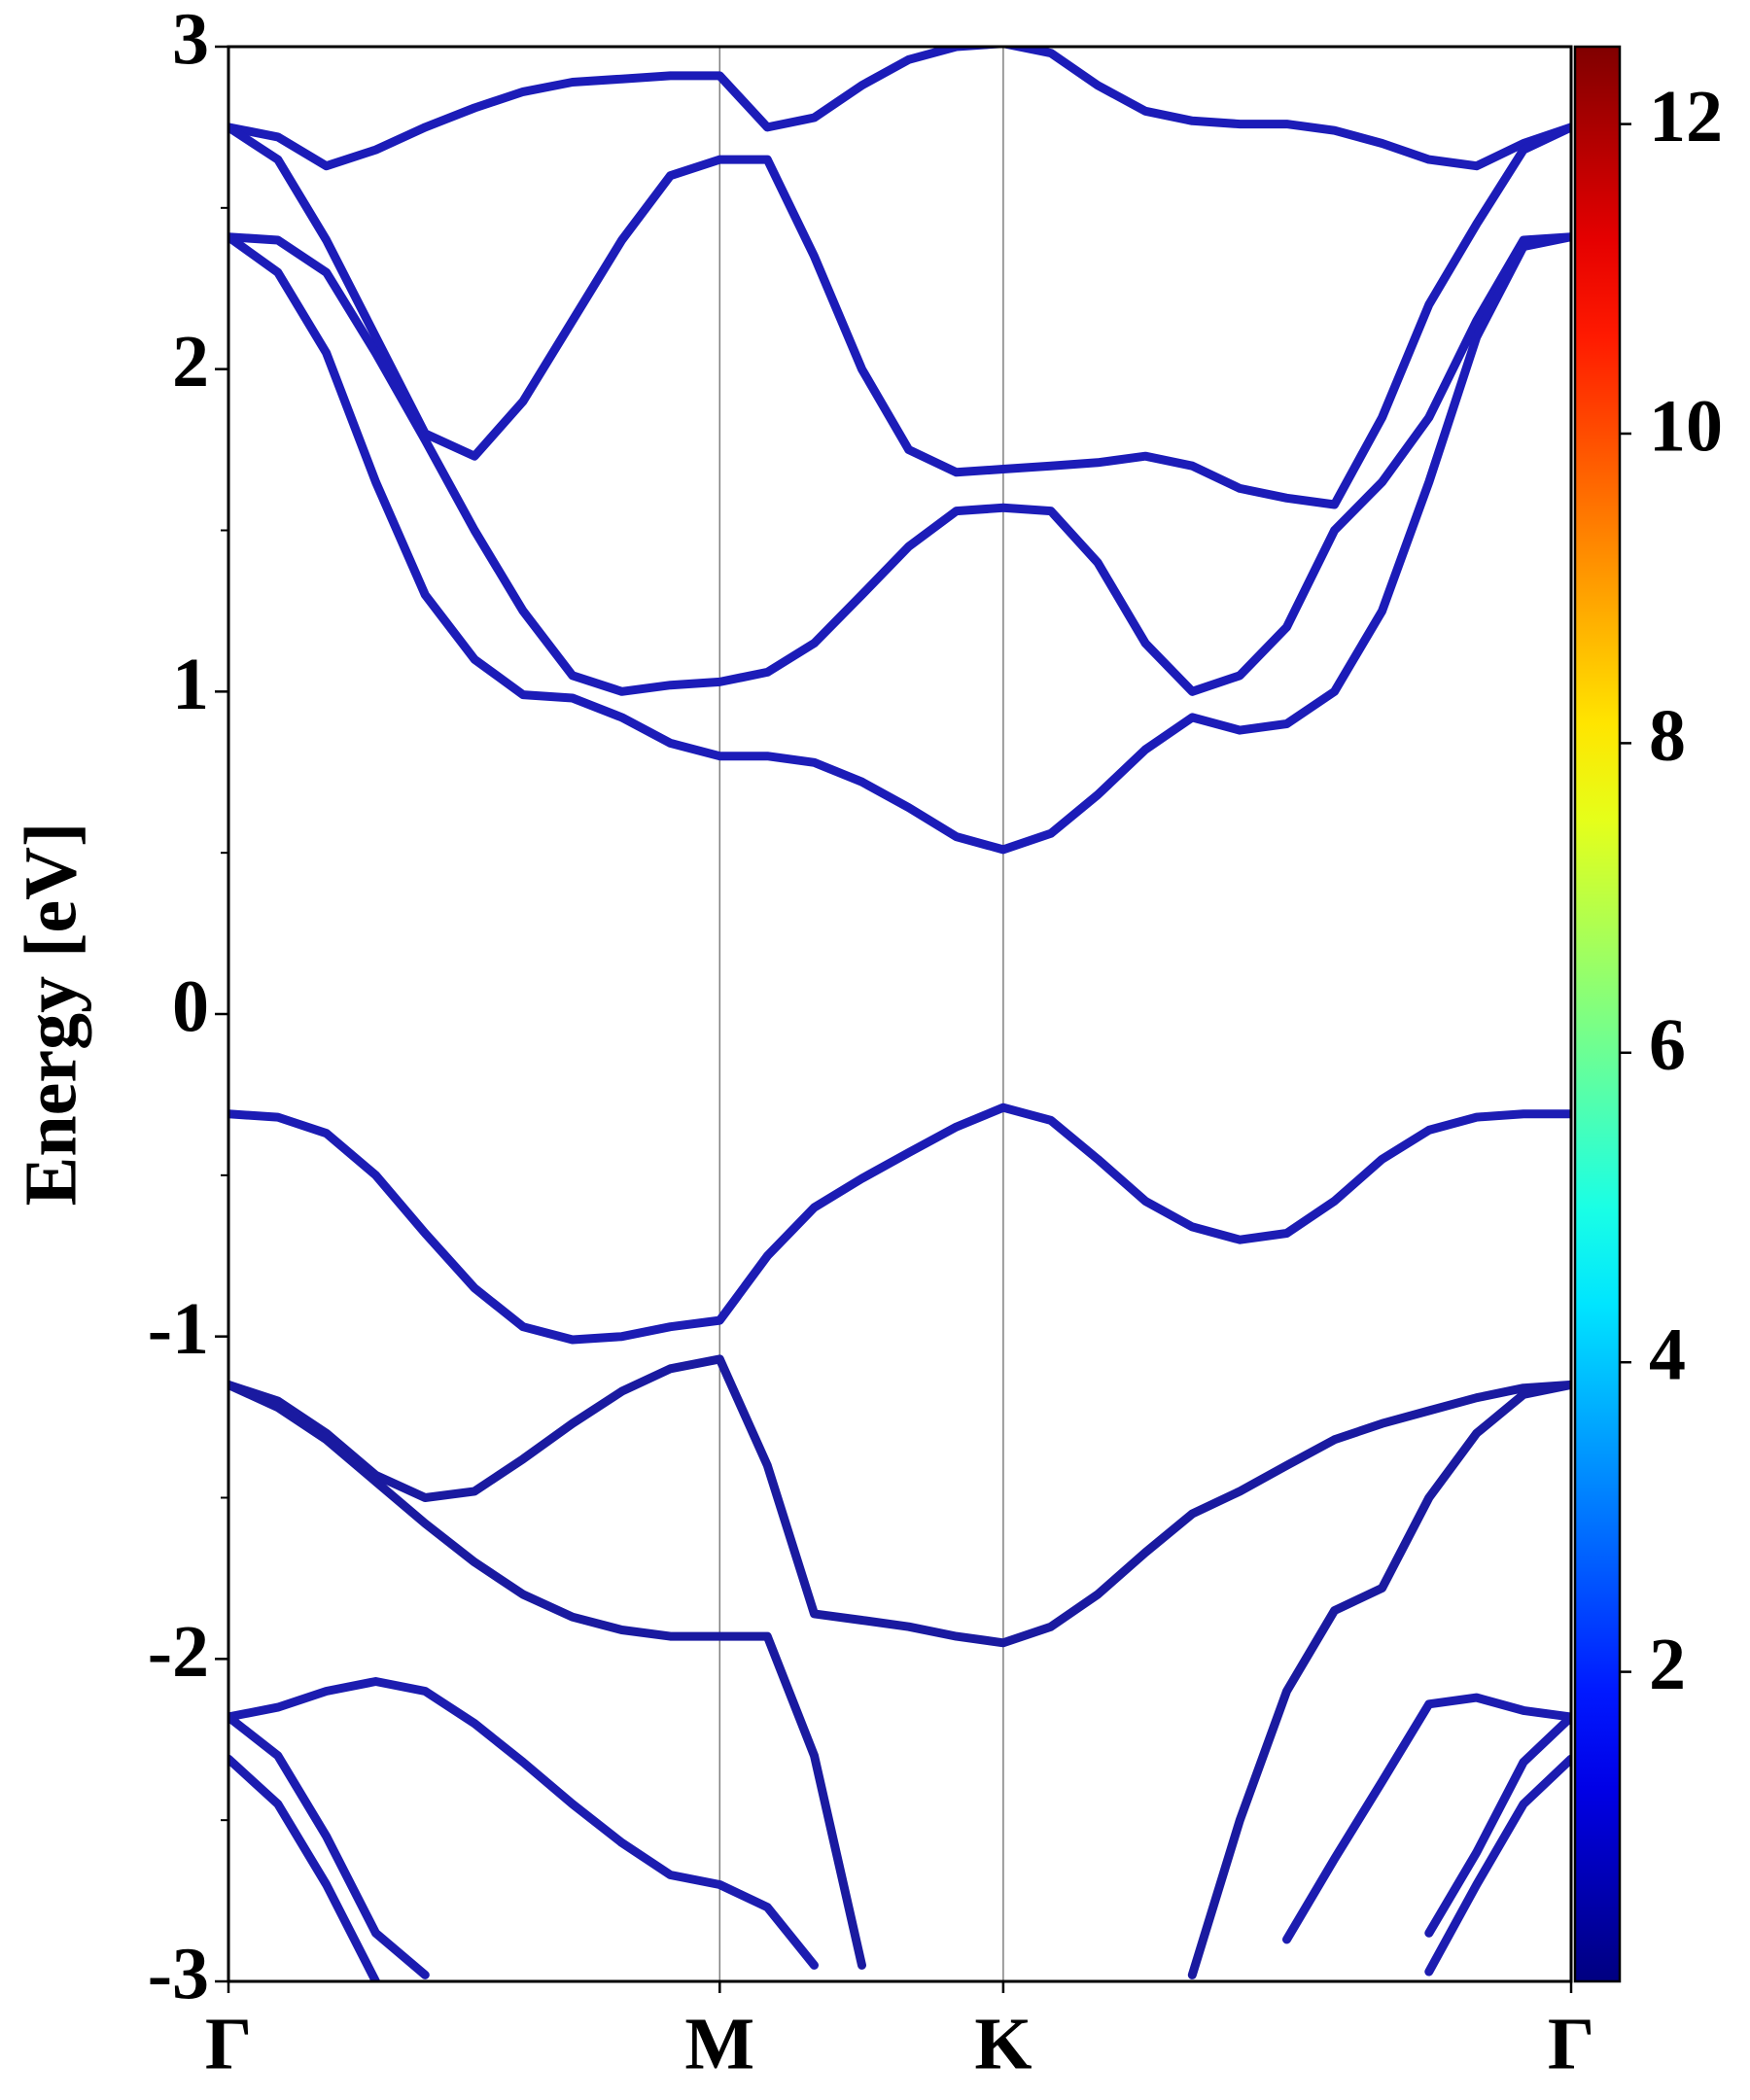  Describe the element at coordinates (1667, 1355) in the screenshot. I see `colorbar-tick-label: 4` at that location.